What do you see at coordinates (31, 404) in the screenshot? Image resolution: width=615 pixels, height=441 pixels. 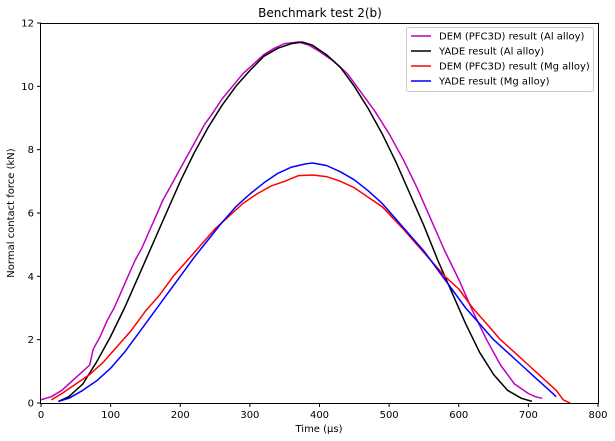 I see `y-tick-label: 0` at bounding box center [31, 404].